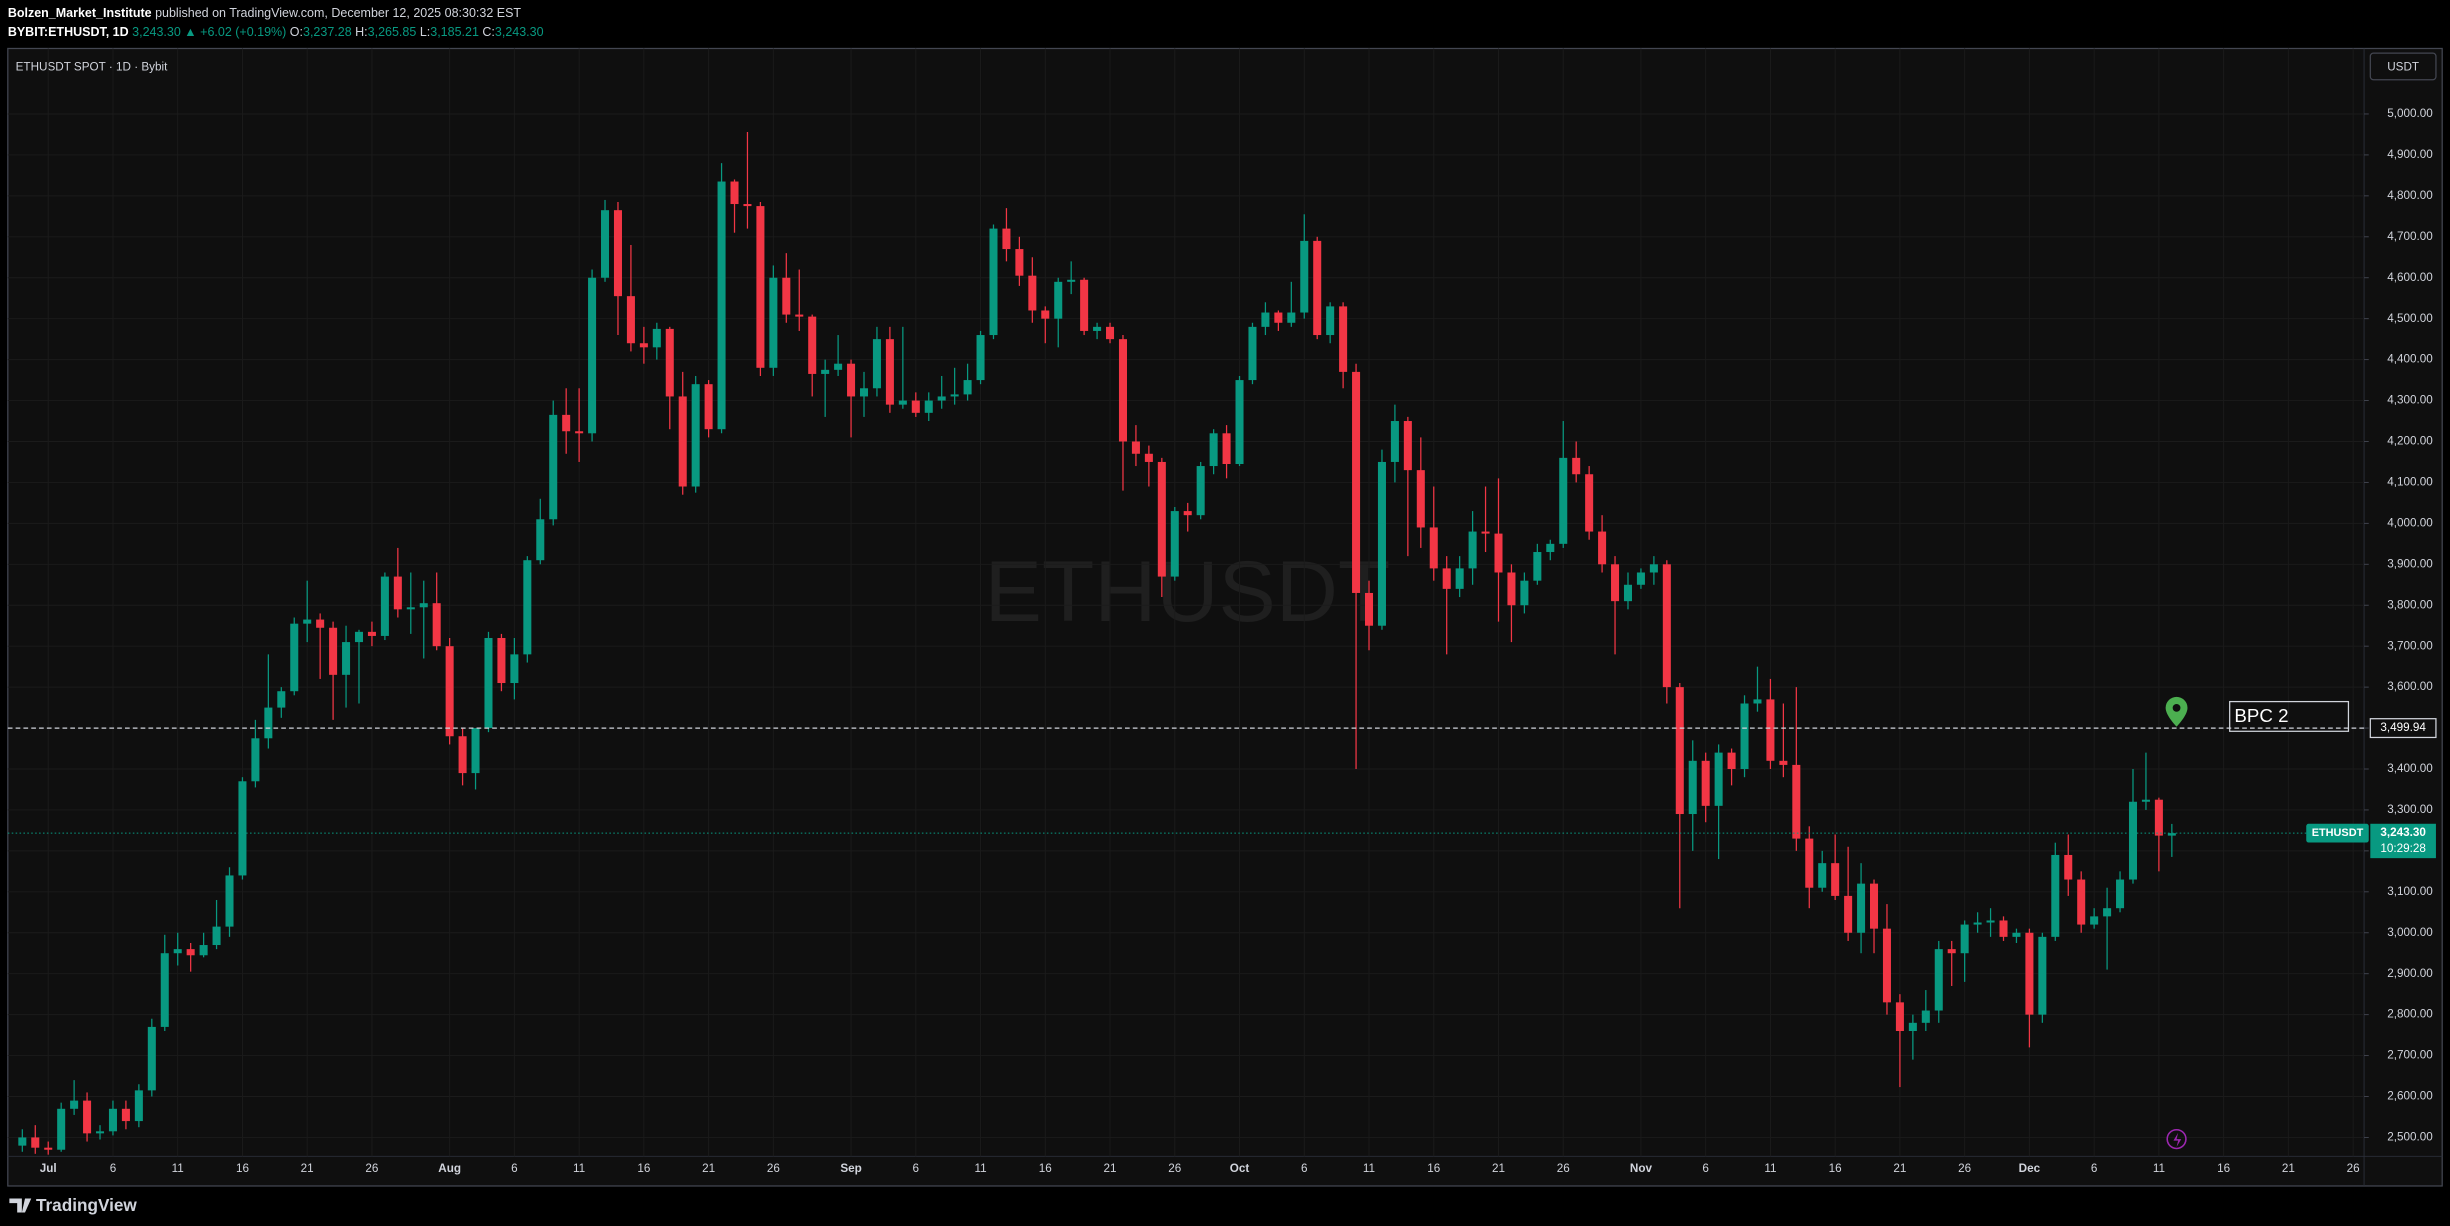 This screenshot has width=2450, height=1226. What do you see at coordinates (156, 32) in the screenshot?
I see `last-price: 3,243.30` at bounding box center [156, 32].